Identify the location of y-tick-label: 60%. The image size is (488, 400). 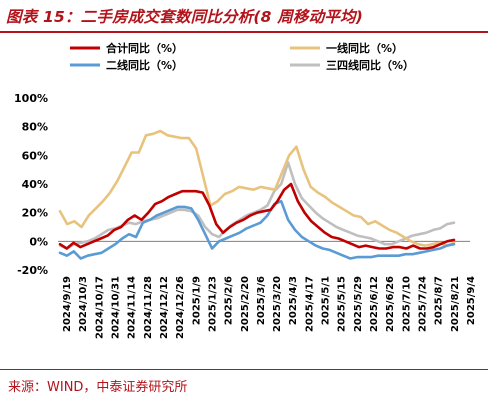
(35, 155).